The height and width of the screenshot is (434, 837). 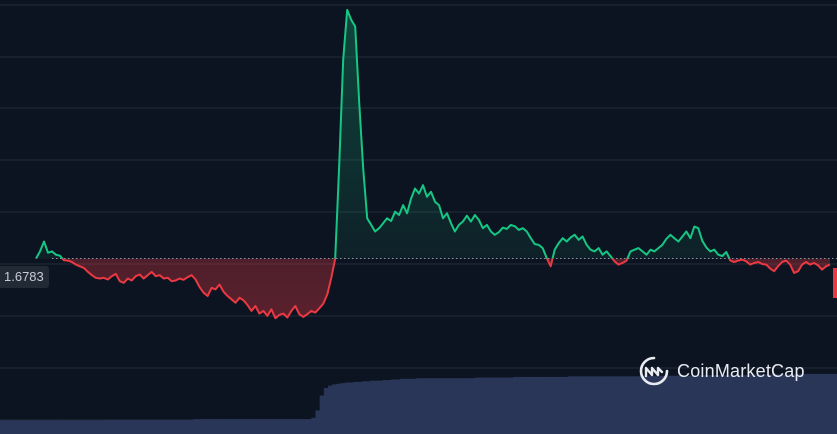 What do you see at coordinates (24, 277) in the screenshot?
I see `reference-price-label: 1.6783` at bounding box center [24, 277].